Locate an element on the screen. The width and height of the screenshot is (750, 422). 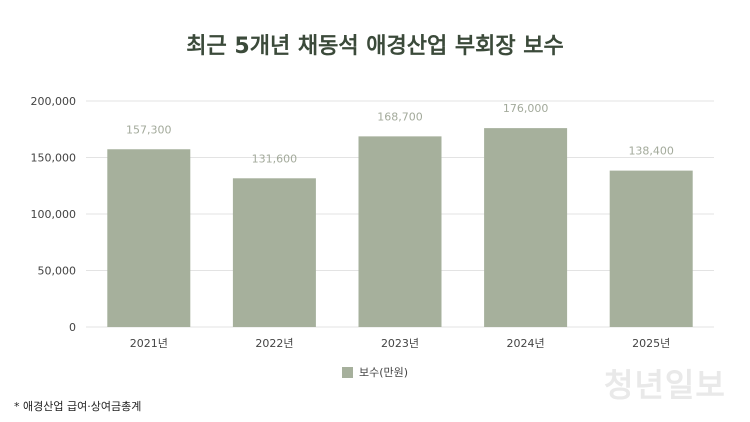
y-tick-label: 150,000 is located at coordinates (54, 158).